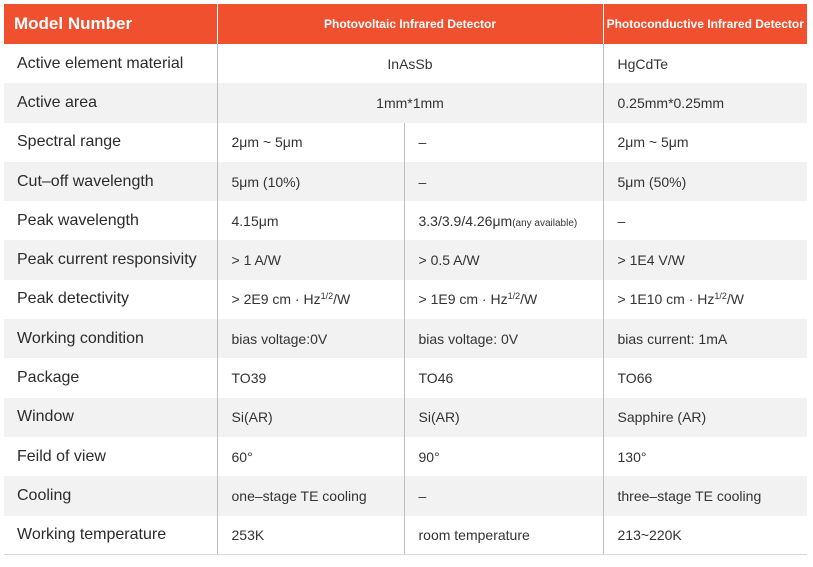 The image size is (813, 567). Describe the element at coordinates (463, 299) in the screenshot. I see `detectivity-text: > 1E9 cm · Hz` at that location.